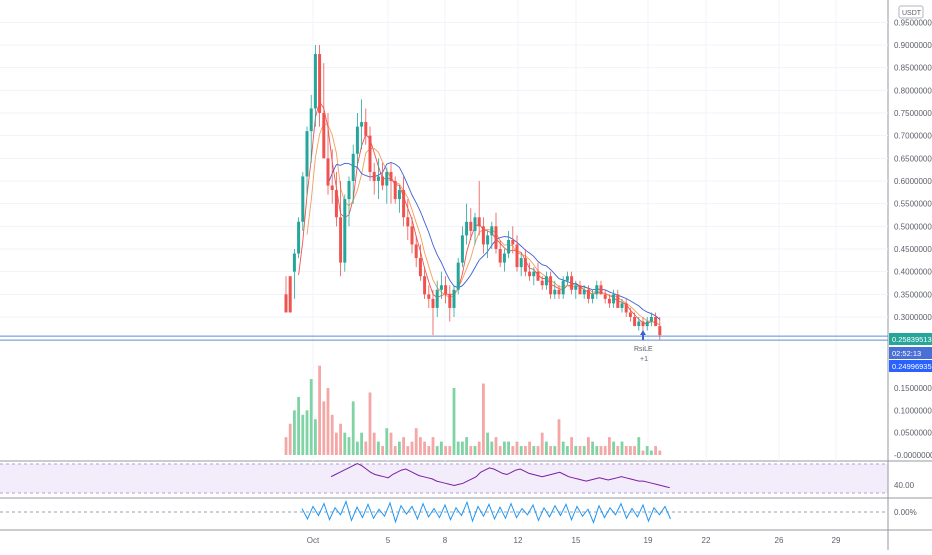 This screenshot has width=932, height=555. I want to click on x-tick-label-1: 5, so click(388, 540).